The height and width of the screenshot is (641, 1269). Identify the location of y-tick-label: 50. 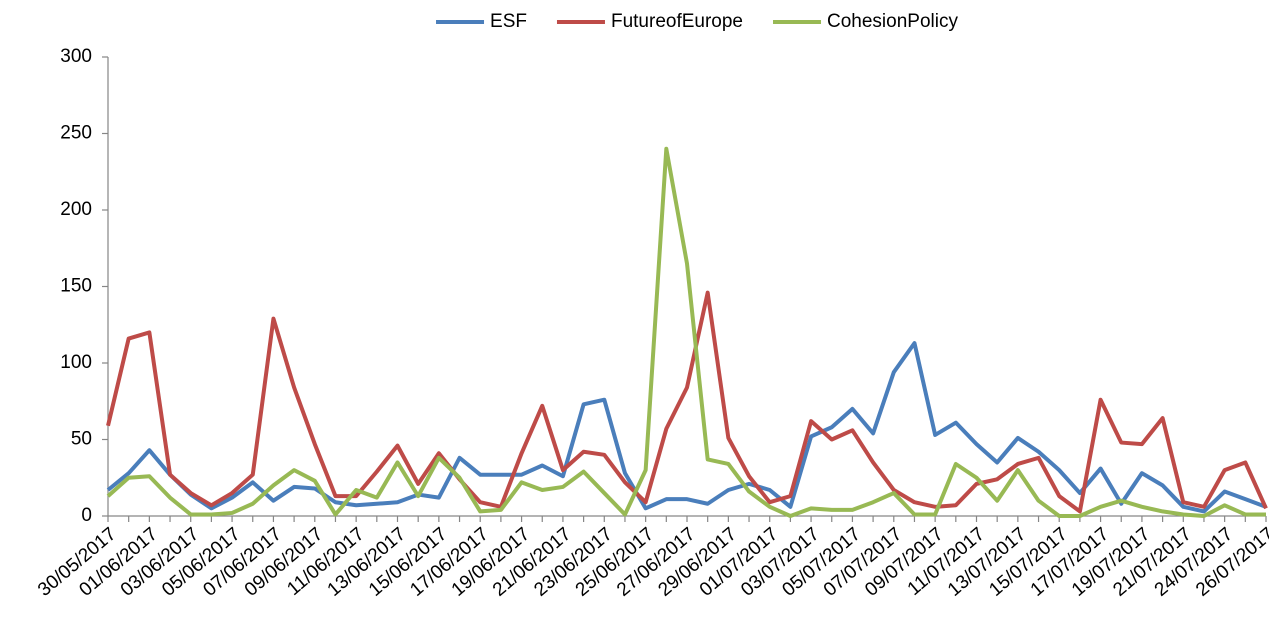
(81, 439).